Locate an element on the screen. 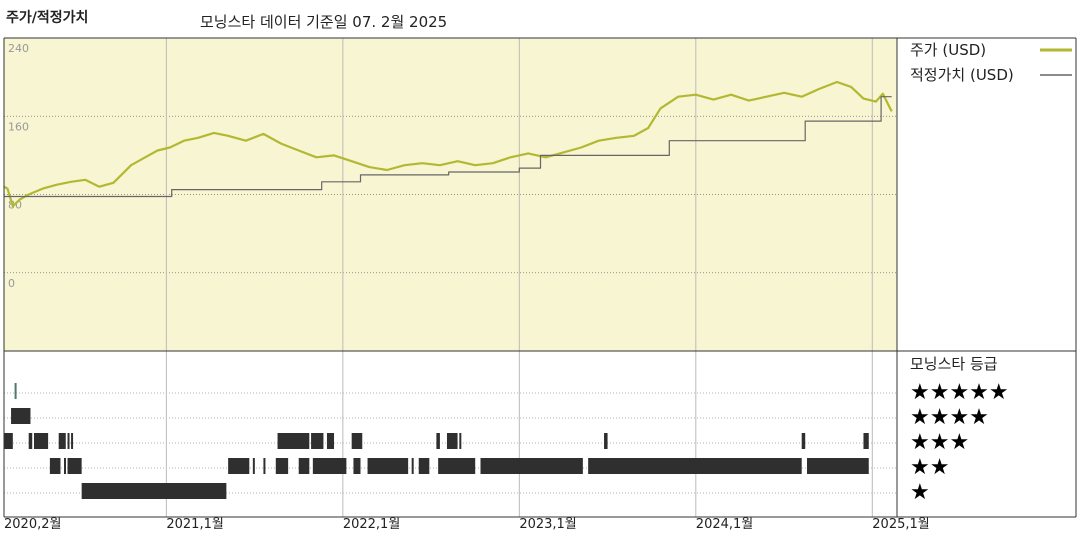 This screenshot has height=540, width=1080. rating-bar-1-star is located at coordinates (154, 491).